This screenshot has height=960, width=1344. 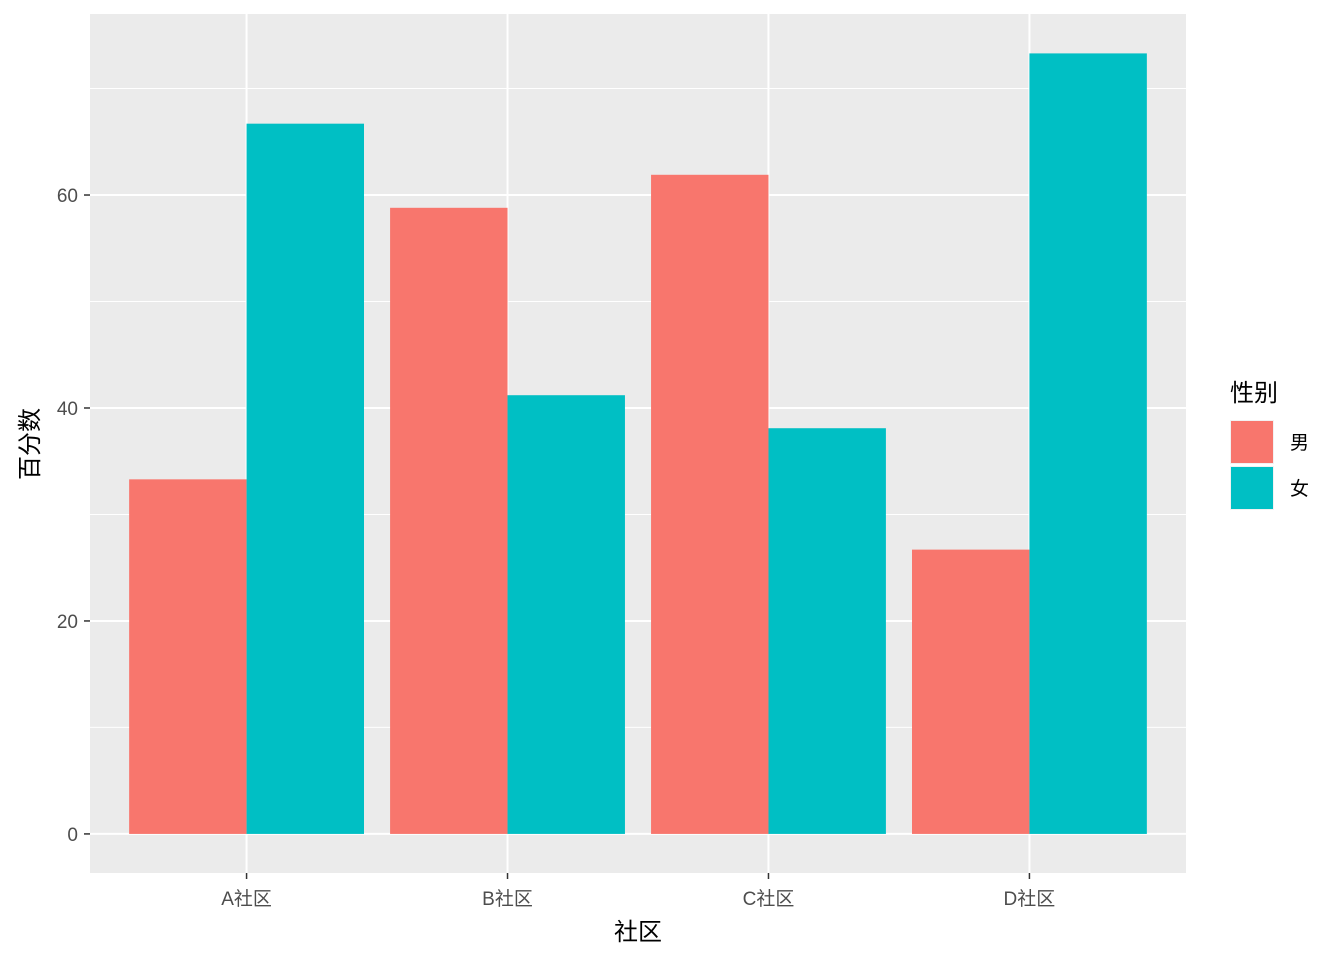 I want to click on legend: 性别 男女, so click(x=1269, y=444).